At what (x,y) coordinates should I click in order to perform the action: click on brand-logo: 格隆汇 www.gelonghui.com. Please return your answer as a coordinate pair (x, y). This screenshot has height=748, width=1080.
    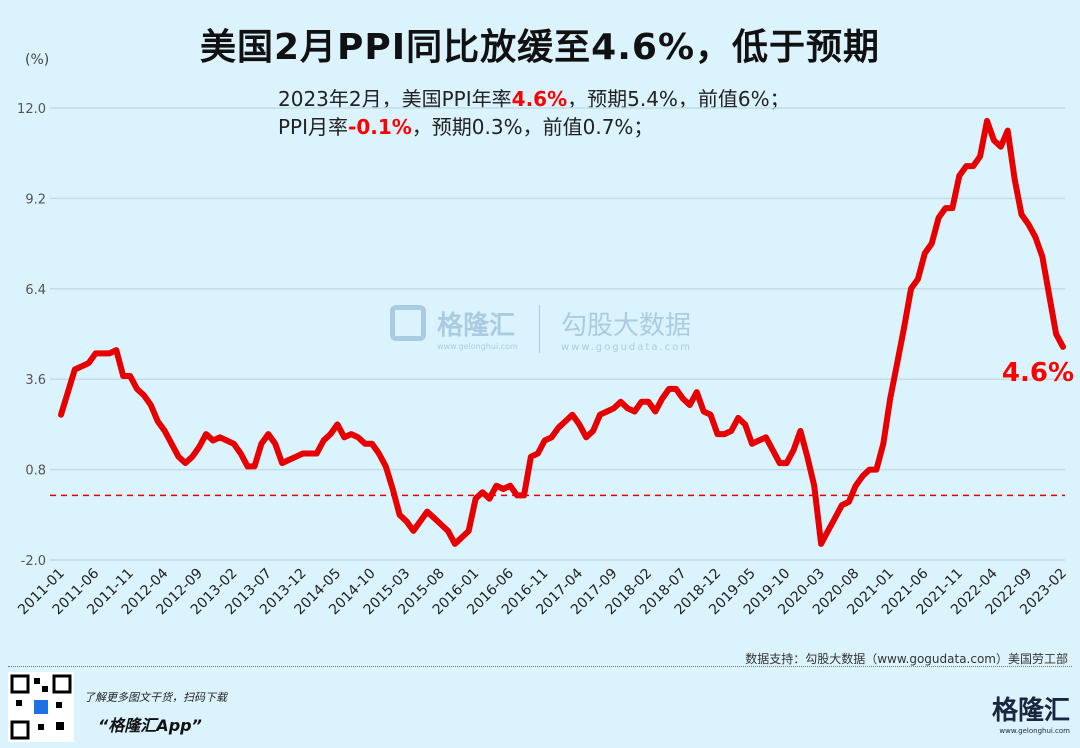
    Looking at the image, I should click on (1031, 712).